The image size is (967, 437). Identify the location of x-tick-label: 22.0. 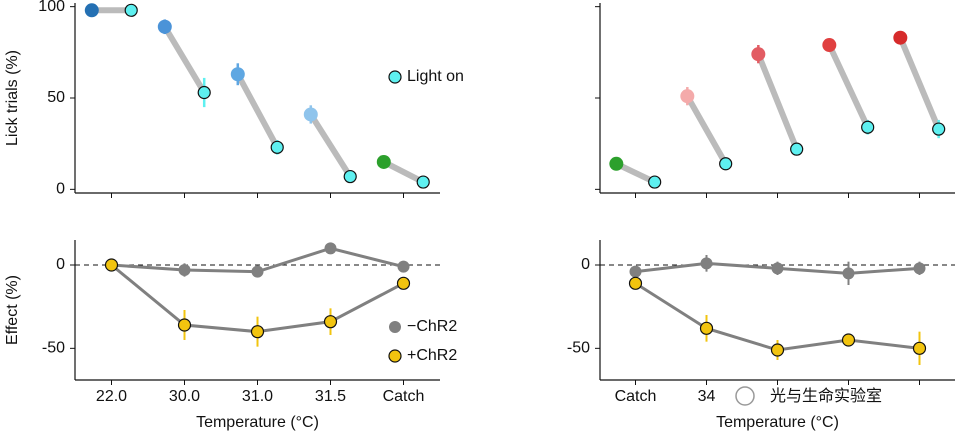
(111, 396).